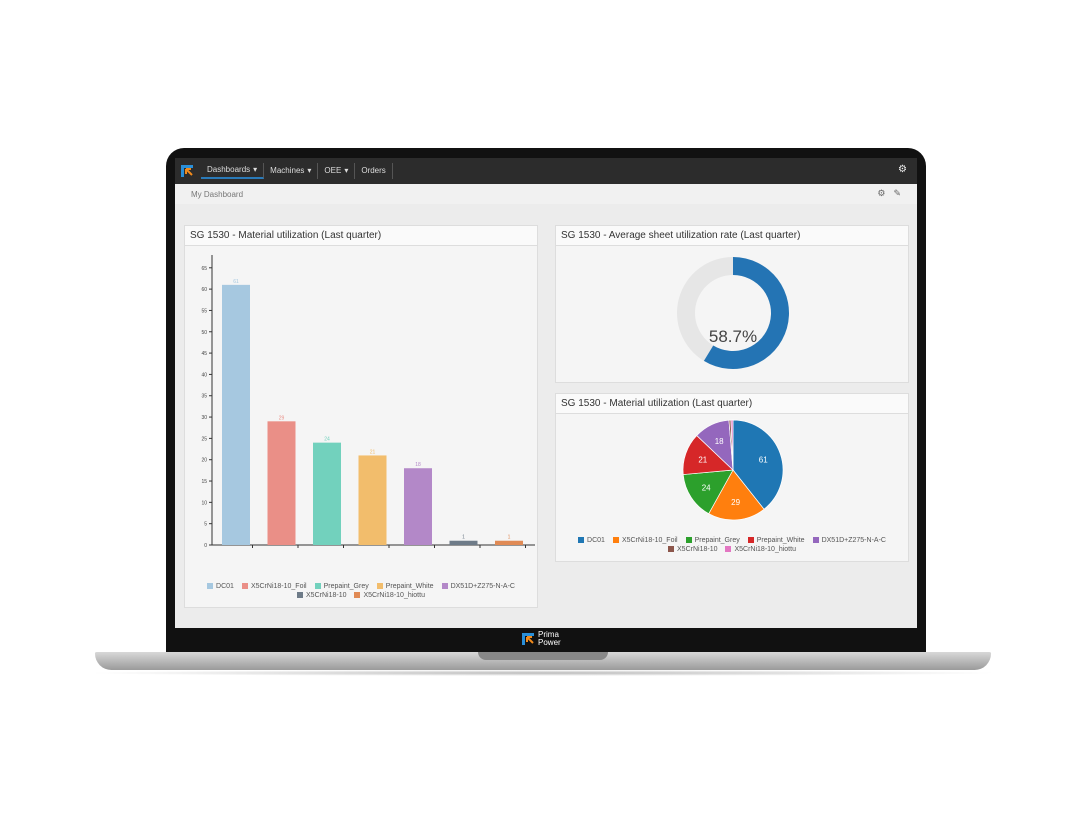  I want to click on legend-label: DX51D+Z275-N-A-C, so click(482, 586).